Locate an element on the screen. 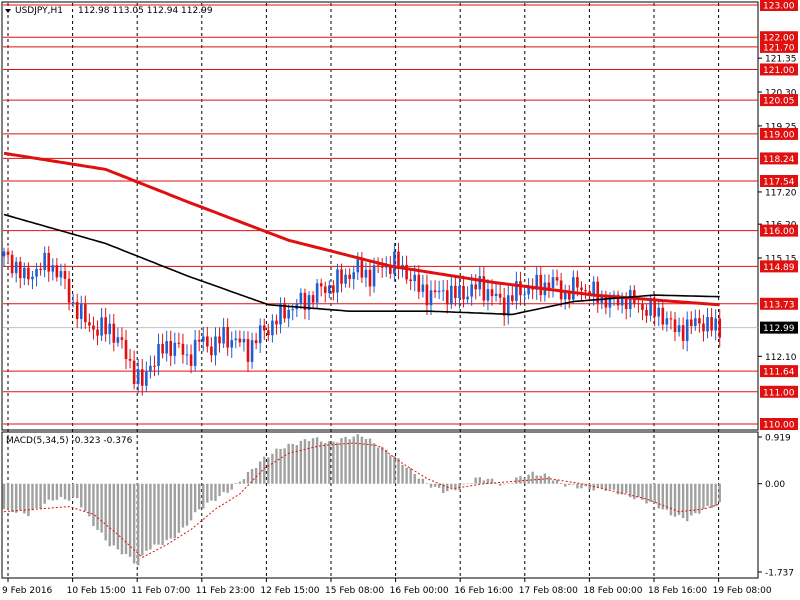 The height and width of the screenshot is (600, 800). level-tag-text: 121.70 is located at coordinates (779, 48).